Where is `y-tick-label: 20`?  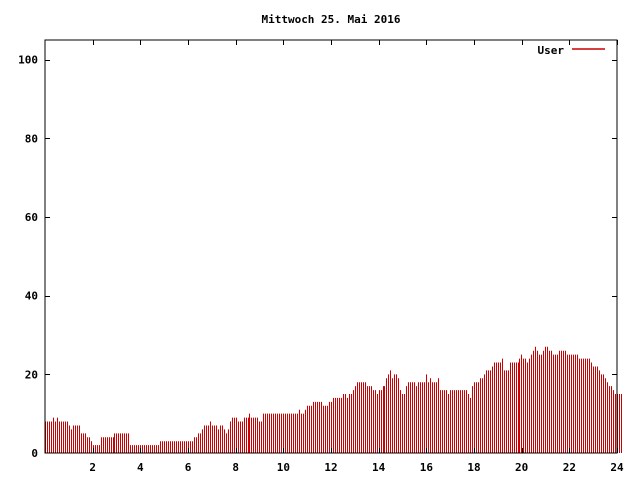
y-tick-label: 20 is located at coordinates (31, 374).